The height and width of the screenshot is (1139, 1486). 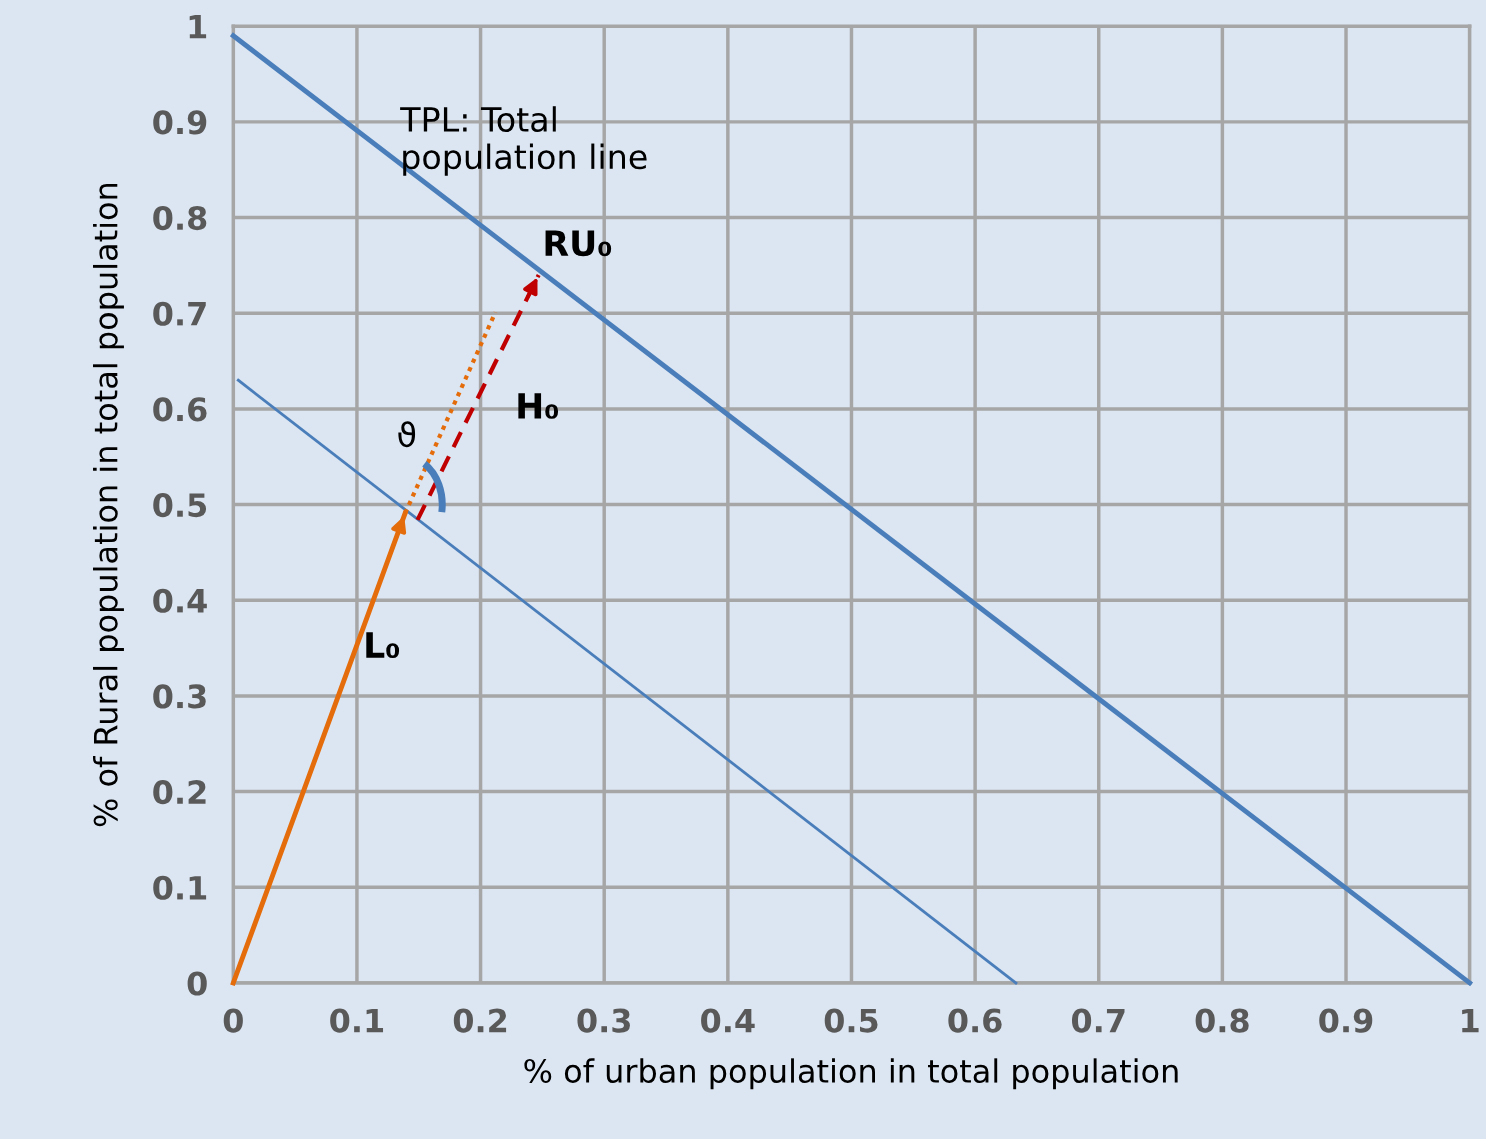 What do you see at coordinates (179, 792) in the screenshot?
I see `y-tick-label: 0.2` at bounding box center [179, 792].